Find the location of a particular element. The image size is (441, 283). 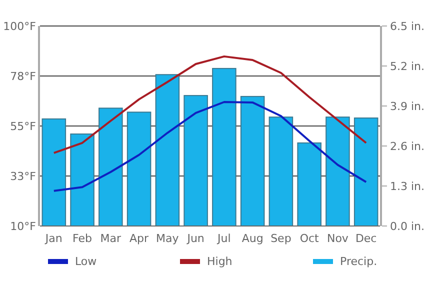

y2-tick-label: 0.0 in. is located at coordinates (407, 226).